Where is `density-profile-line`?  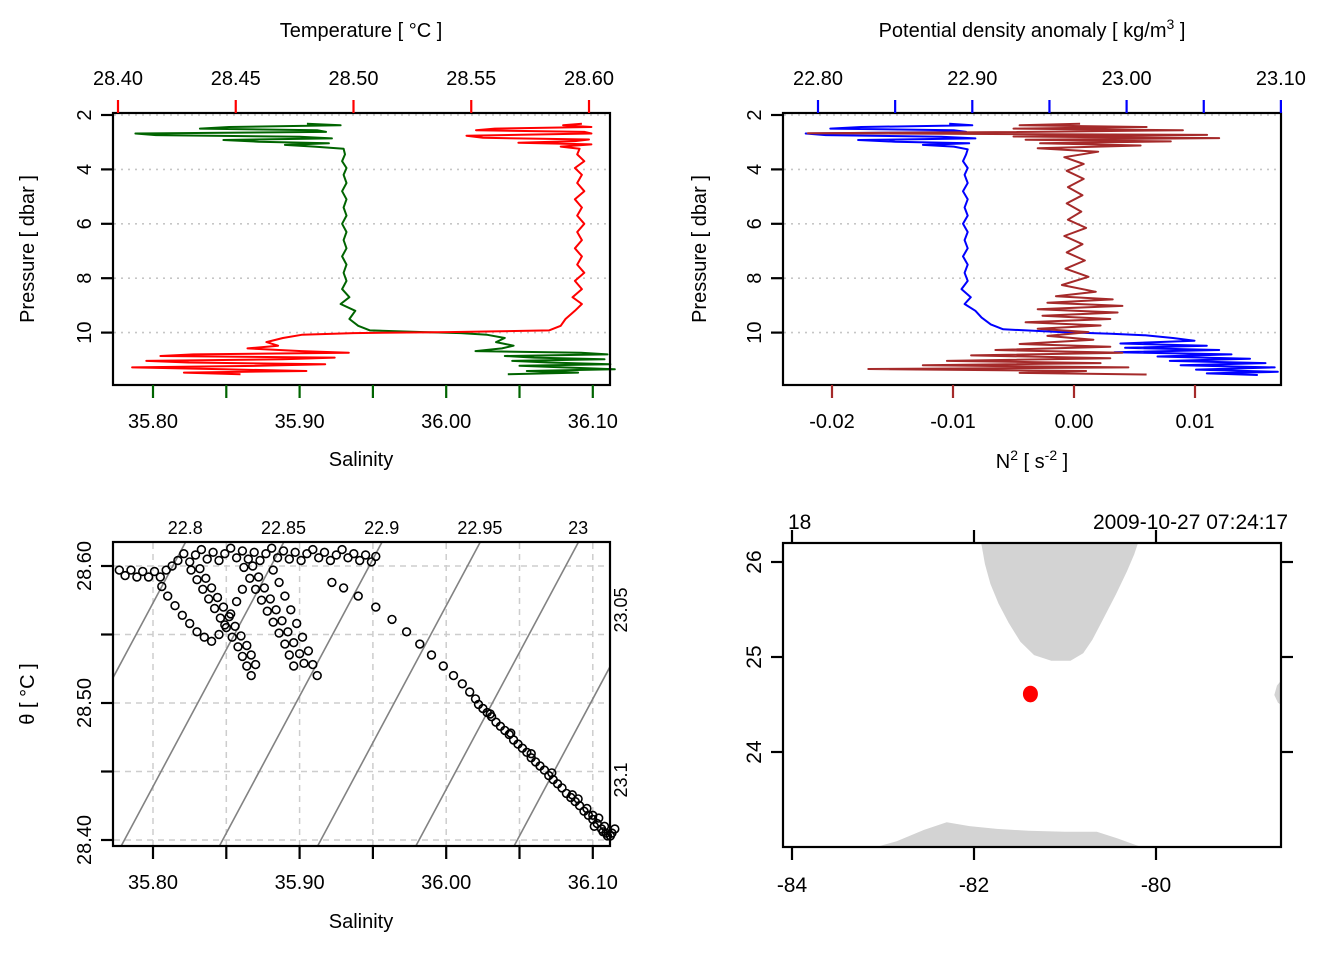 density-profile-line is located at coordinates (1041, 249).